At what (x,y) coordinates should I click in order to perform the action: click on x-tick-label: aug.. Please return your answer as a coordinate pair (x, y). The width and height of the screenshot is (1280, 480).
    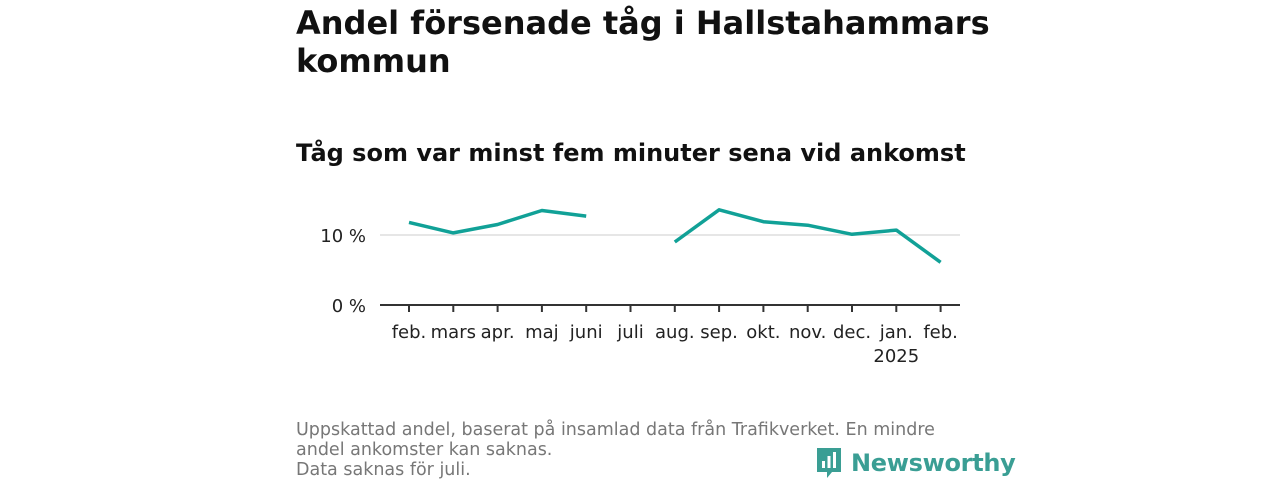
    Looking at the image, I should click on (675, 332).